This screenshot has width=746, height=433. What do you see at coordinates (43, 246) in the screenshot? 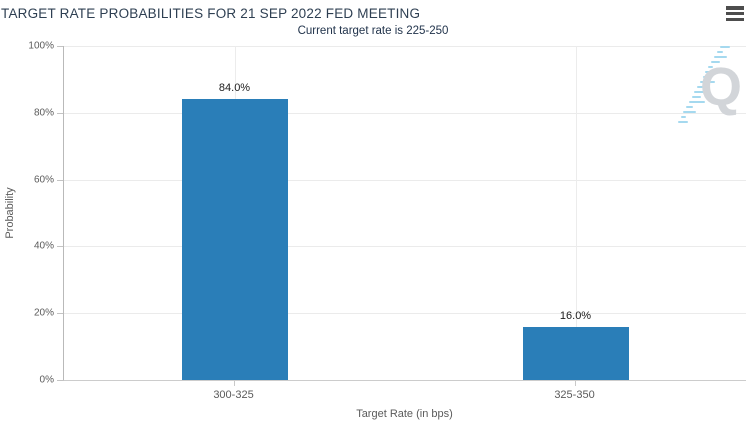
I see `y-tick-label: 40%` at bounding box center [43, 246].